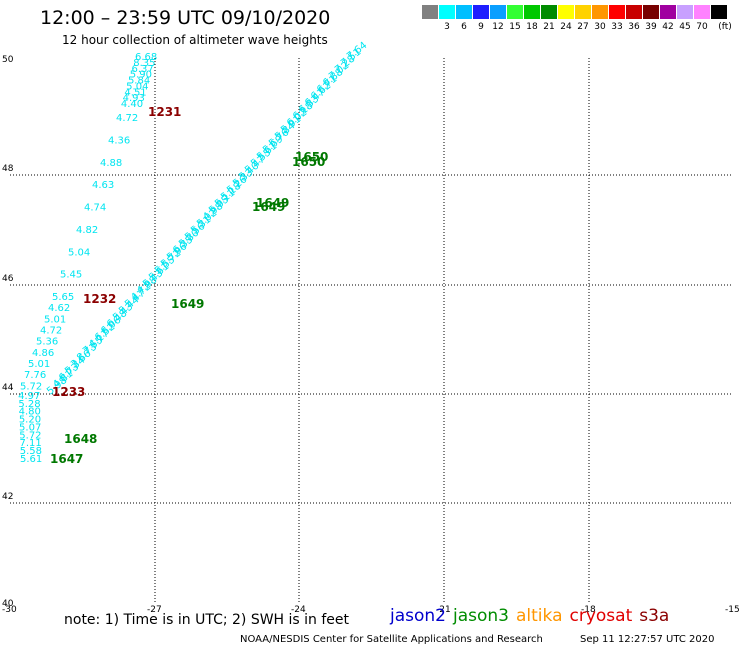  I want to click on wave-height-label: 4.88, so click(111, 163).